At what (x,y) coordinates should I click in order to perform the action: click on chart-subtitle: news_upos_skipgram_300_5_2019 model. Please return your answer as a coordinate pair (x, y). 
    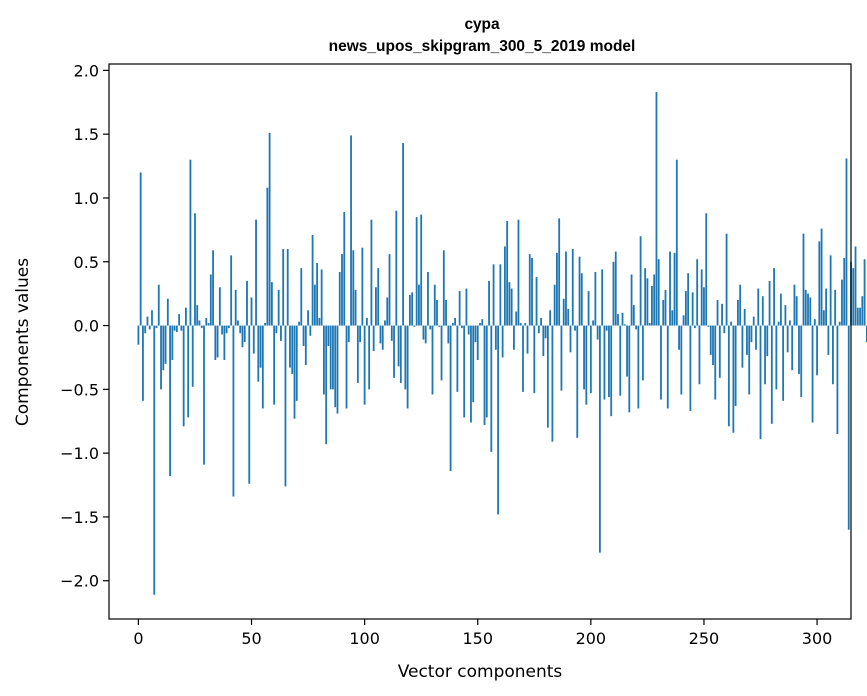
    Looking at the image, I should click on (482, 46).